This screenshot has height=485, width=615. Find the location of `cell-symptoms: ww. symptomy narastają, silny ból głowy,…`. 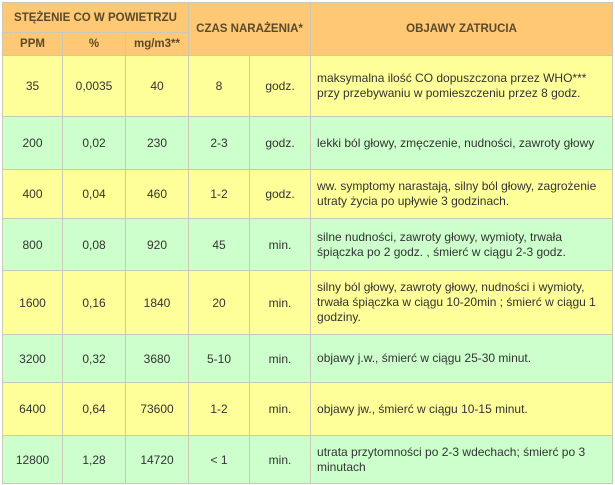

cell-symptoms: ww. symptomy narastają, silny ból głowy,… is located at coordinates (462, 194).